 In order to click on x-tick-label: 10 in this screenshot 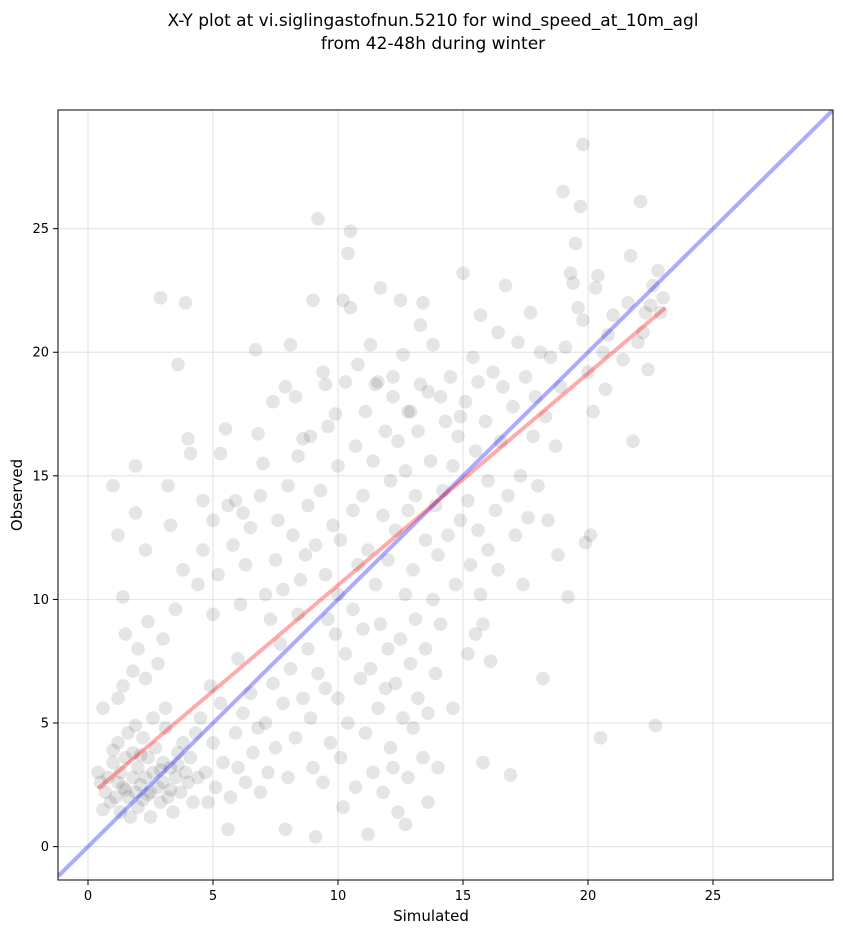, I will do `click(338, 896)`.